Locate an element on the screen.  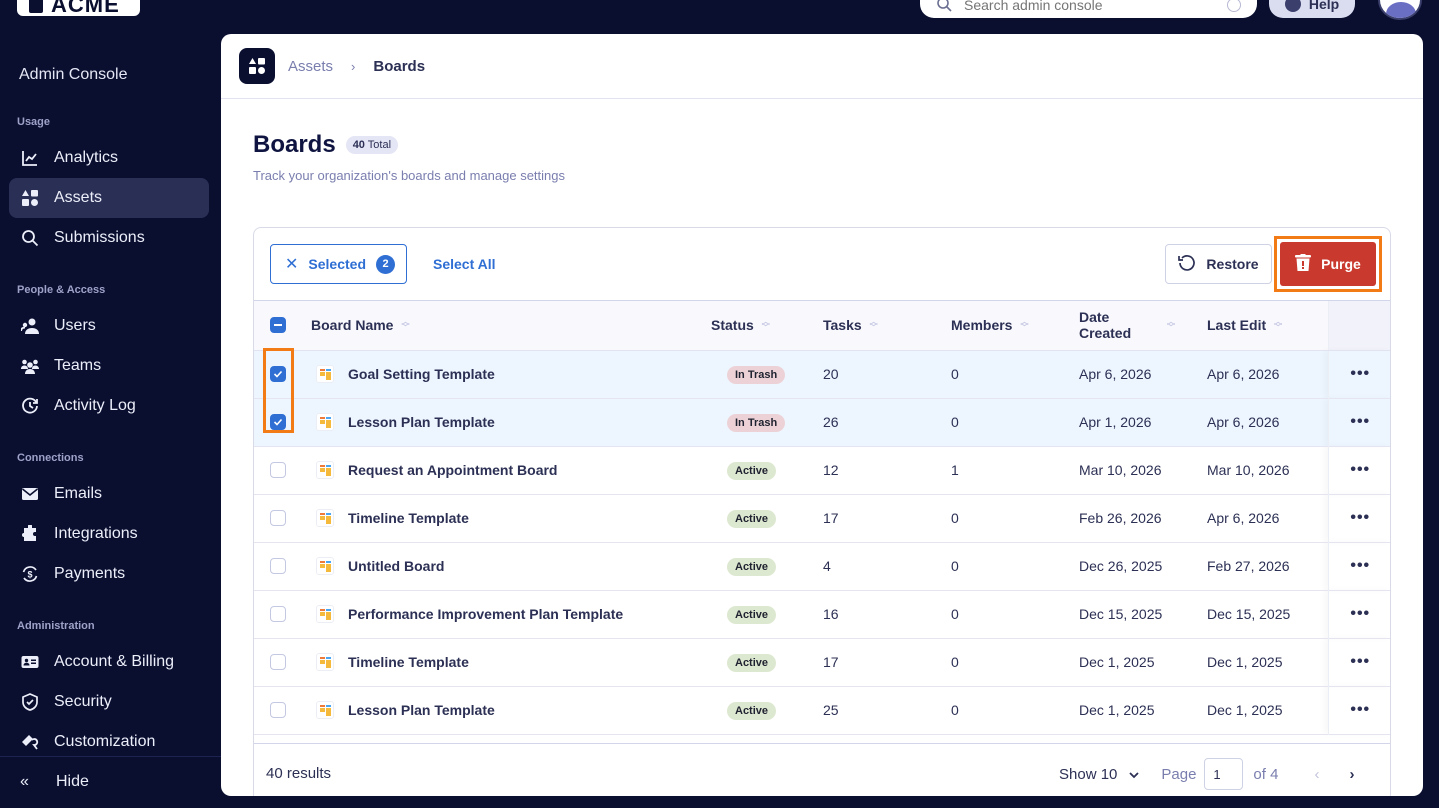
sidebar-item-payments: $ Payments is located at coordinates (109, 574).